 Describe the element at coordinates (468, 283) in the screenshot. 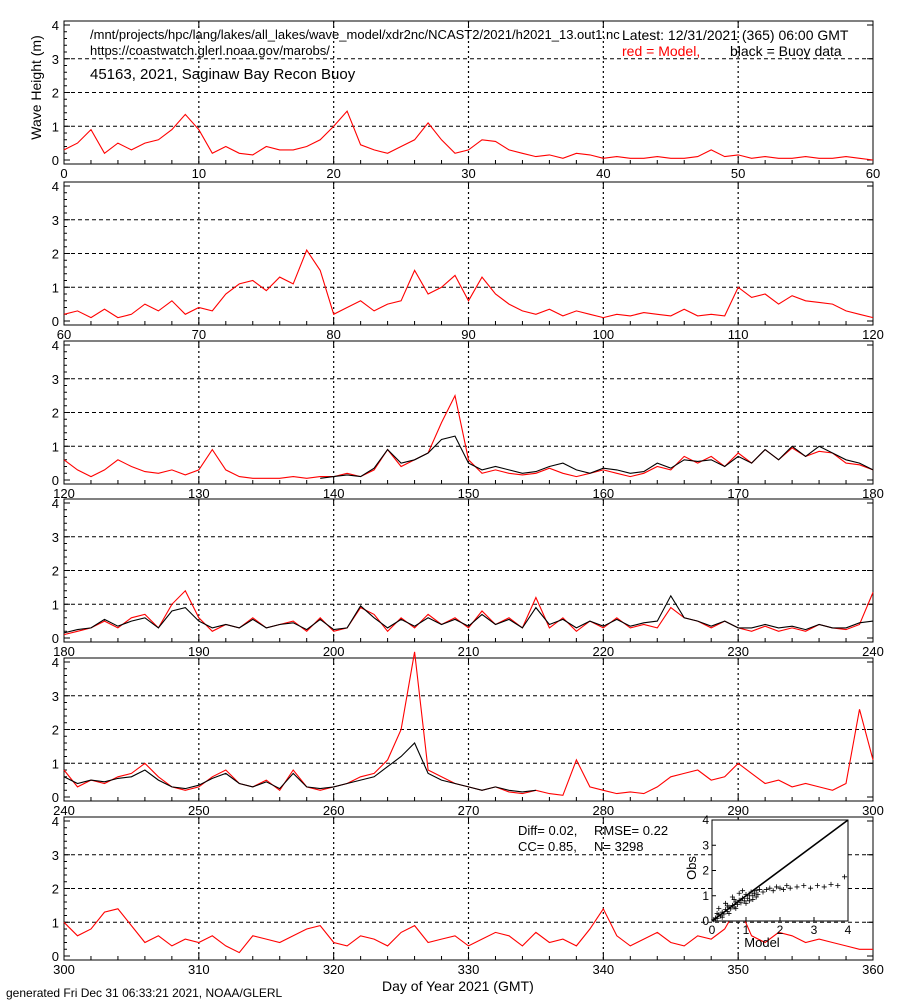

I see `panel-1-model-line` at that location.